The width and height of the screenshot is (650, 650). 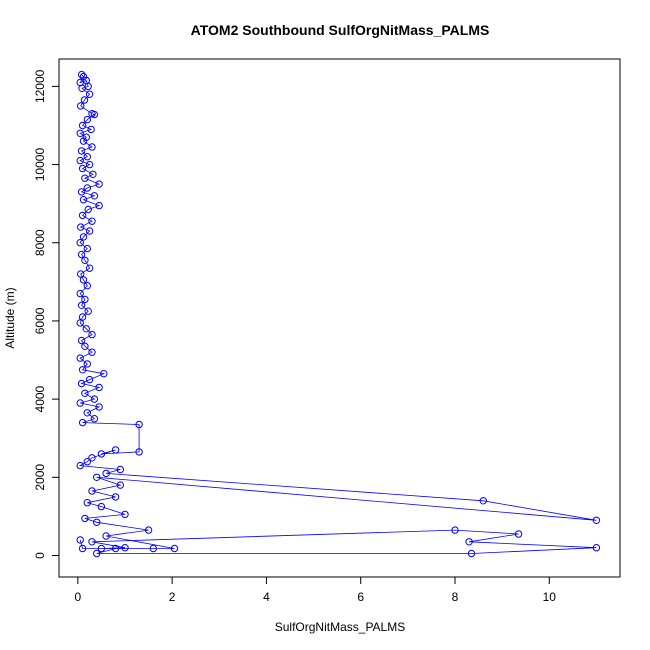 I want to click on x-tick-label: 2, so click(x=172, y=597).